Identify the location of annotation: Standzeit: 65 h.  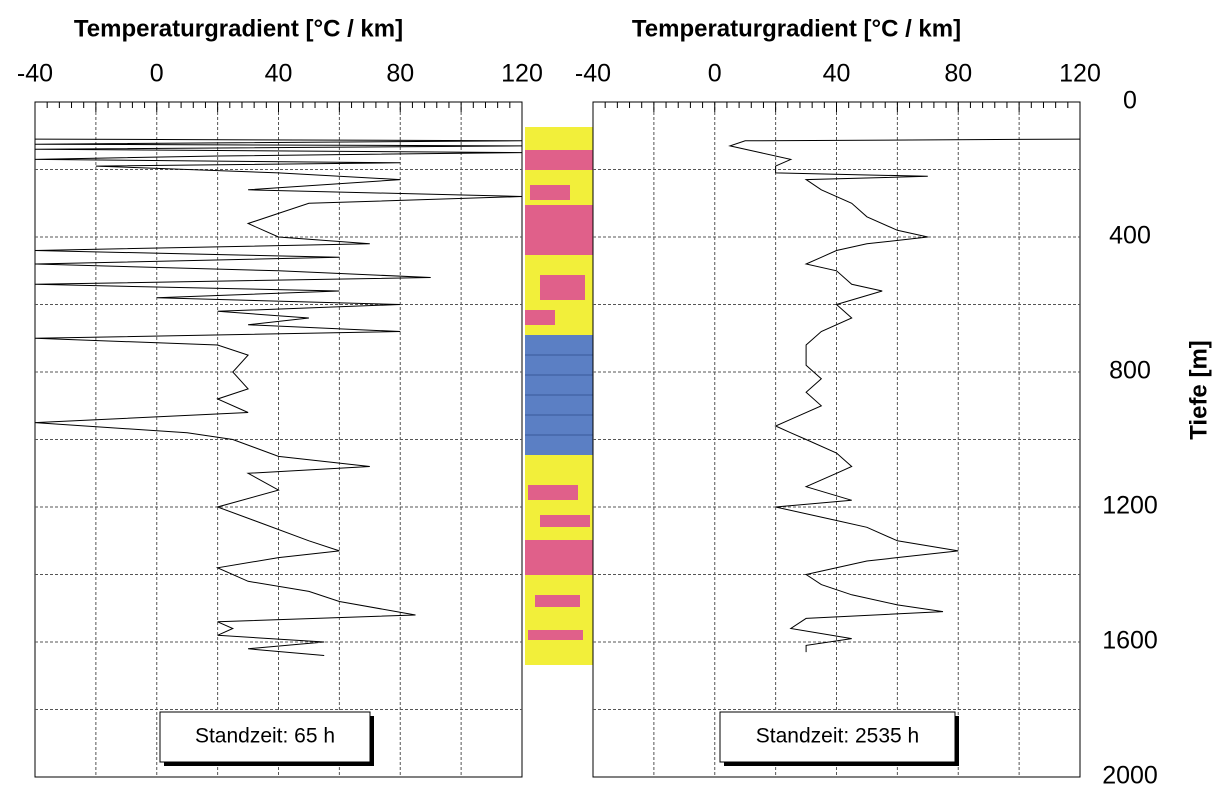
(265, 736).